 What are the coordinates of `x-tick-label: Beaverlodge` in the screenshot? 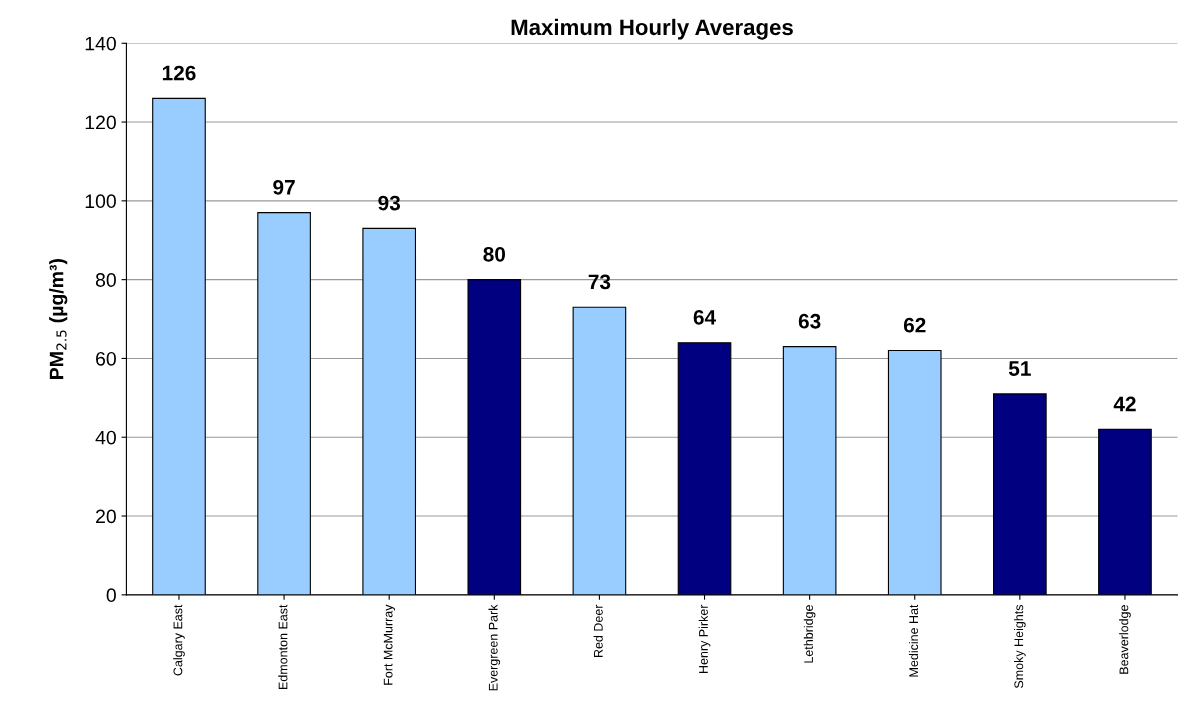 It's located at (1125, 639).